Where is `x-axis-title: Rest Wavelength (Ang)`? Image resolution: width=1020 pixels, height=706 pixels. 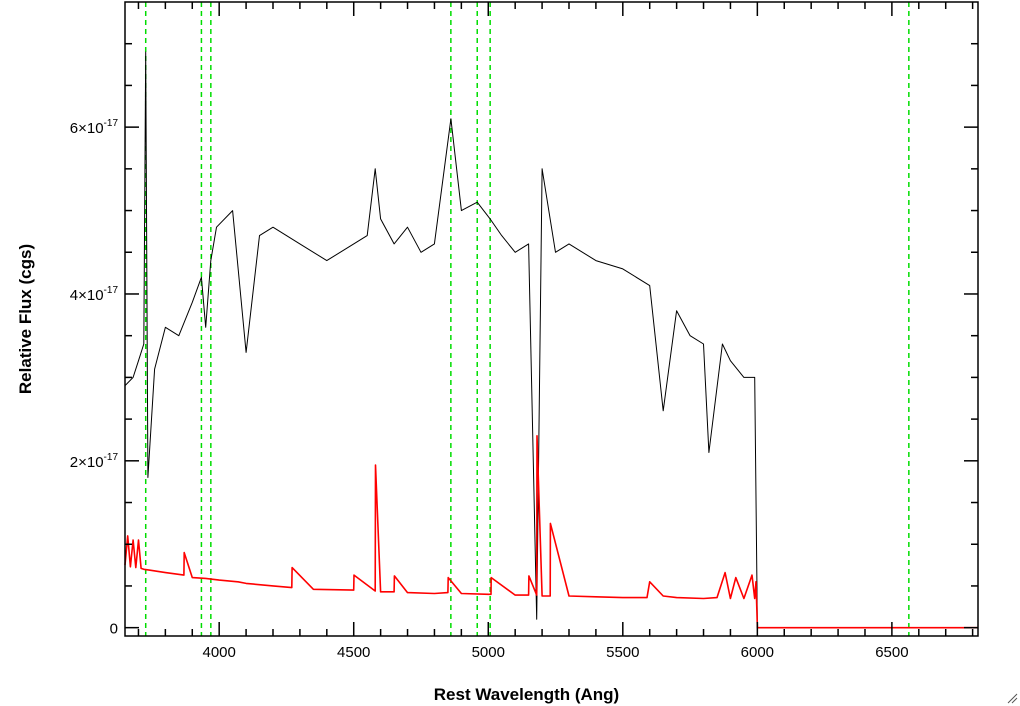 x-axis-title: Rest Wavelength (Ang) is located at coordinates (526, 694).